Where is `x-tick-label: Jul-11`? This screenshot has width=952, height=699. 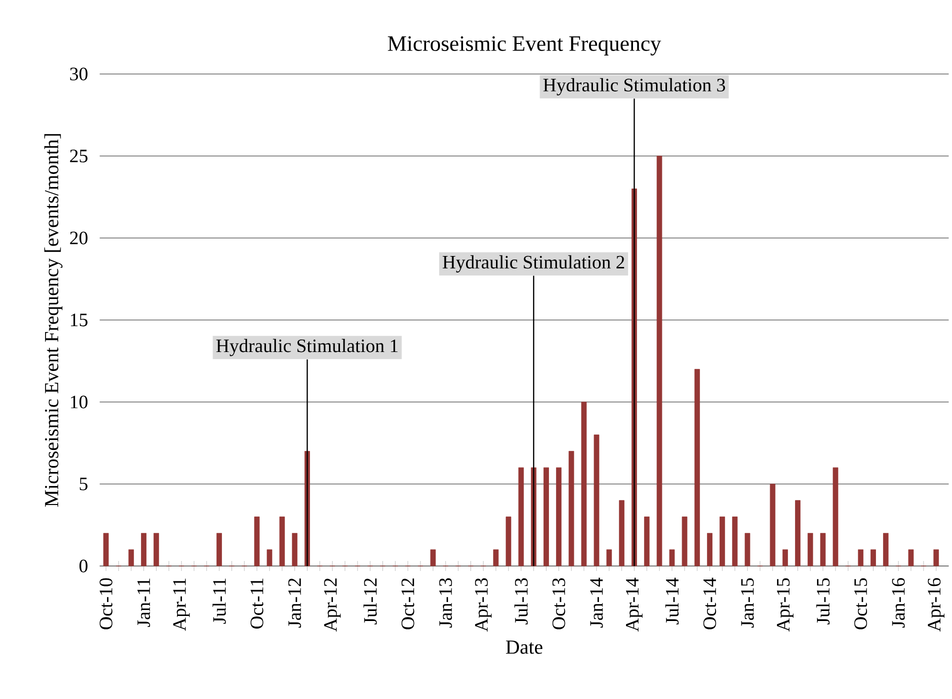 x-tick-label: Jul-11 is located at coordinates (219, 601).